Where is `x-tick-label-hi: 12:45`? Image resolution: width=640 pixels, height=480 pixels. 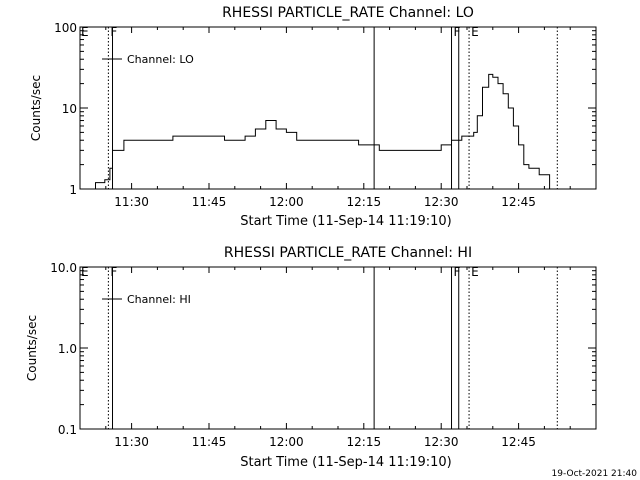
x-tick-label-hi: 12:45 is located at coordinates (518, 442).